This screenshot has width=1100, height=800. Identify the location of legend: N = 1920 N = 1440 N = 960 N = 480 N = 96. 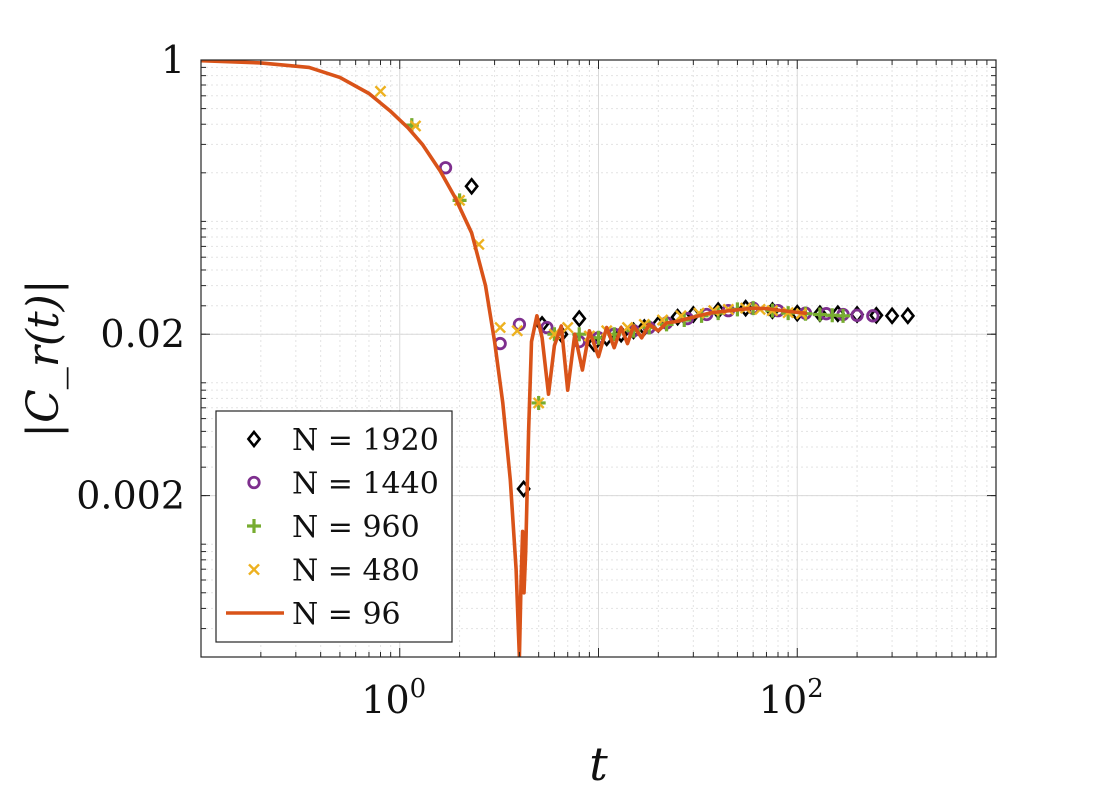
(334, 526).